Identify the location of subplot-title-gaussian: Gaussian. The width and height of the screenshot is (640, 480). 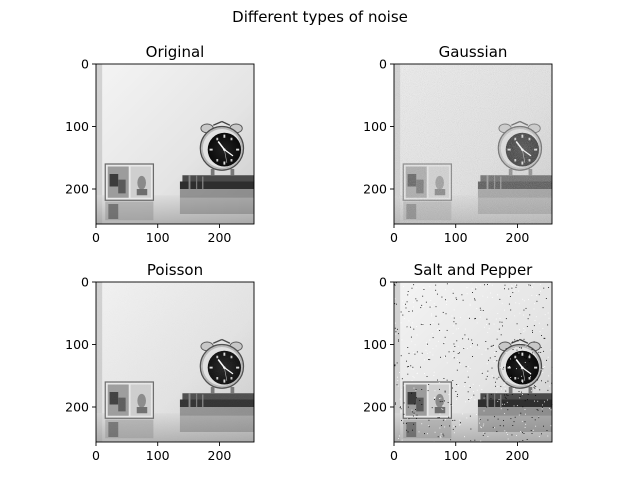
(473, 52).